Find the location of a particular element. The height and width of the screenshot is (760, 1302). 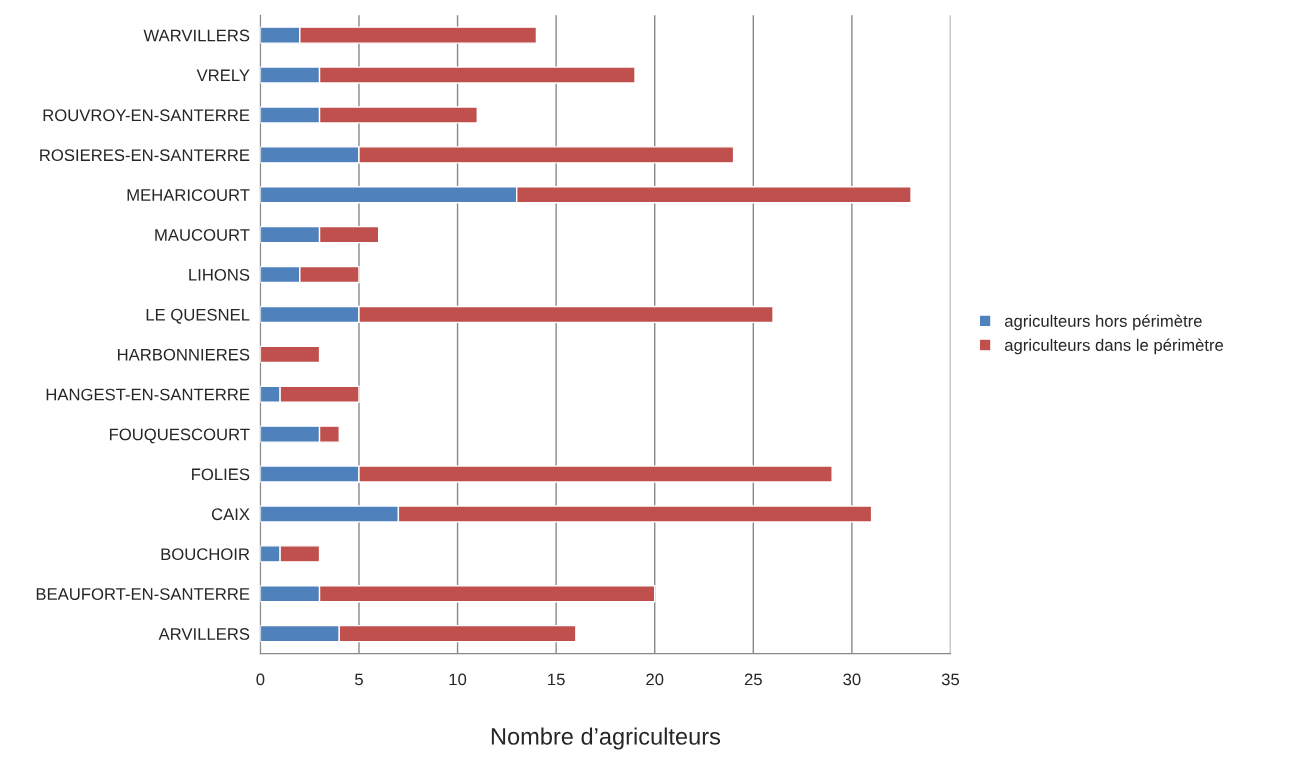

y-tick-label: MAUCOURT is located at coordinates (202, 235).